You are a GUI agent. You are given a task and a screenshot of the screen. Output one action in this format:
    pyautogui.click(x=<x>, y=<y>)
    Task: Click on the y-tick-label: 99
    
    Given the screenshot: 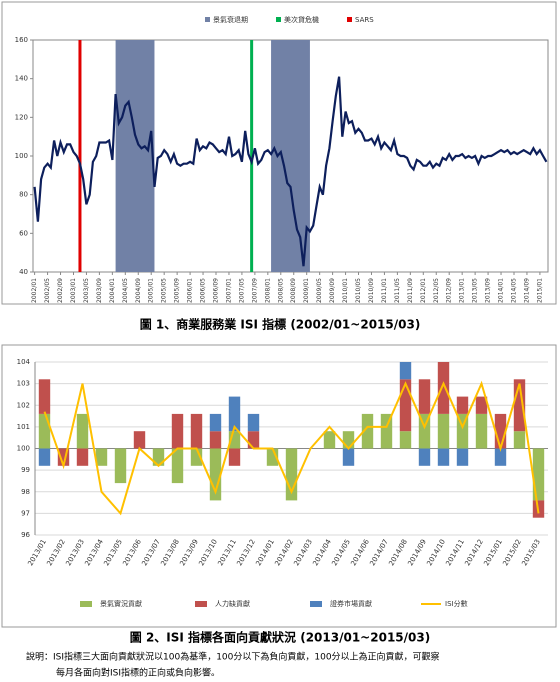 What is the action you would take?
    pyautogui.click(x=25, y=470)
    